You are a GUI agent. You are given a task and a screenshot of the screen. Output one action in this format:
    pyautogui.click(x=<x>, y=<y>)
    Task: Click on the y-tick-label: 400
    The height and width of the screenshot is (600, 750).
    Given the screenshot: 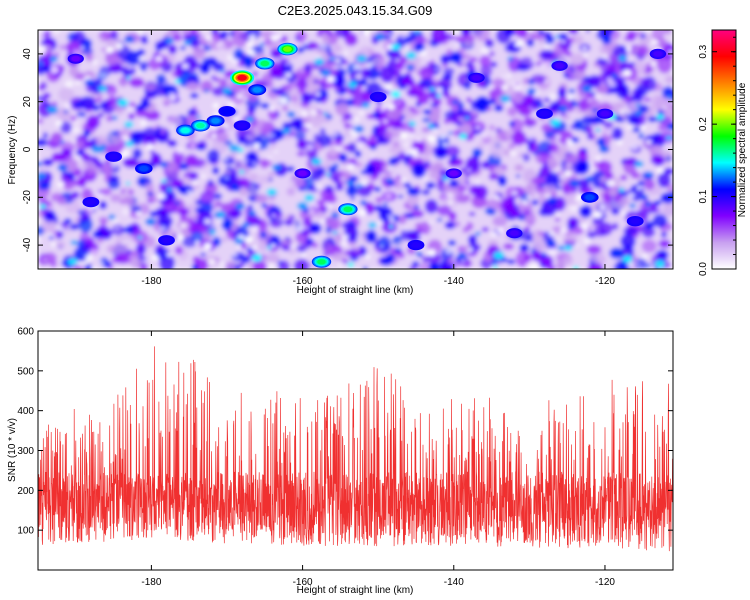 What is the action you would take?
    pyautogui.click(x=25, y=411)
    